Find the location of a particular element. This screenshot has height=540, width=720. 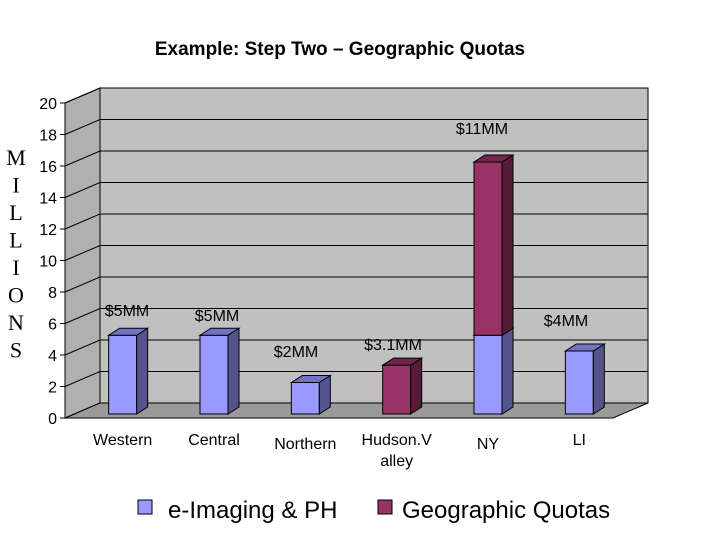

category-label: Hudson.V is located at coordinates (397, 440).